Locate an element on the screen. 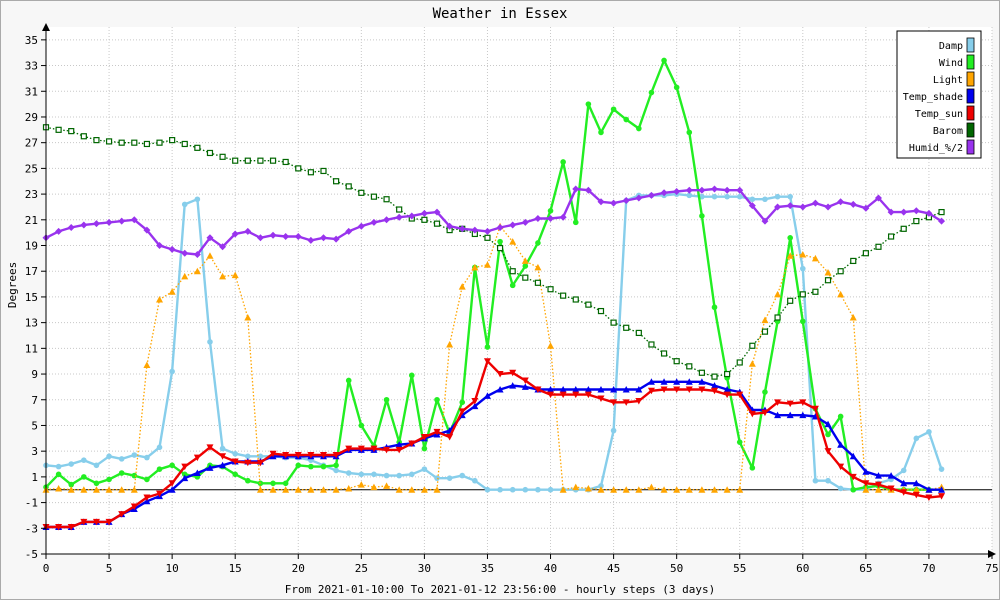 Image resolution: width=1000 pixels, height=600 pixels. x-axis-arrow is located at coordinates (992, 554).